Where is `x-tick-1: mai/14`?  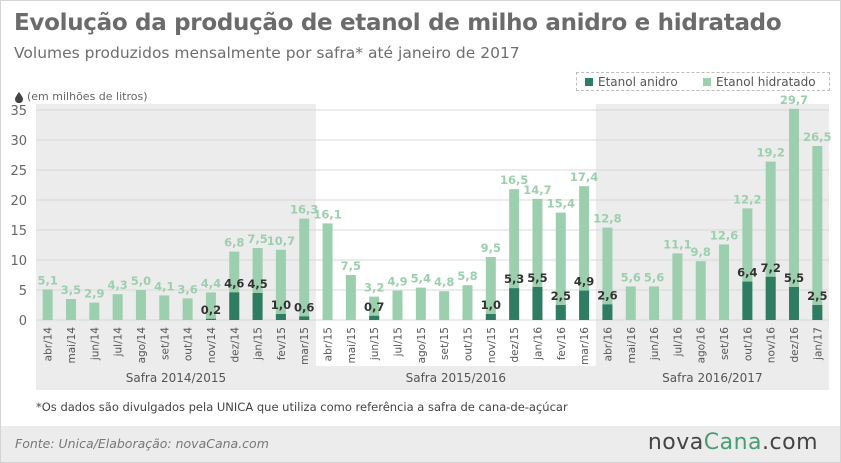
x-tick-1: mai/14 is located at coordinates (72, 345).